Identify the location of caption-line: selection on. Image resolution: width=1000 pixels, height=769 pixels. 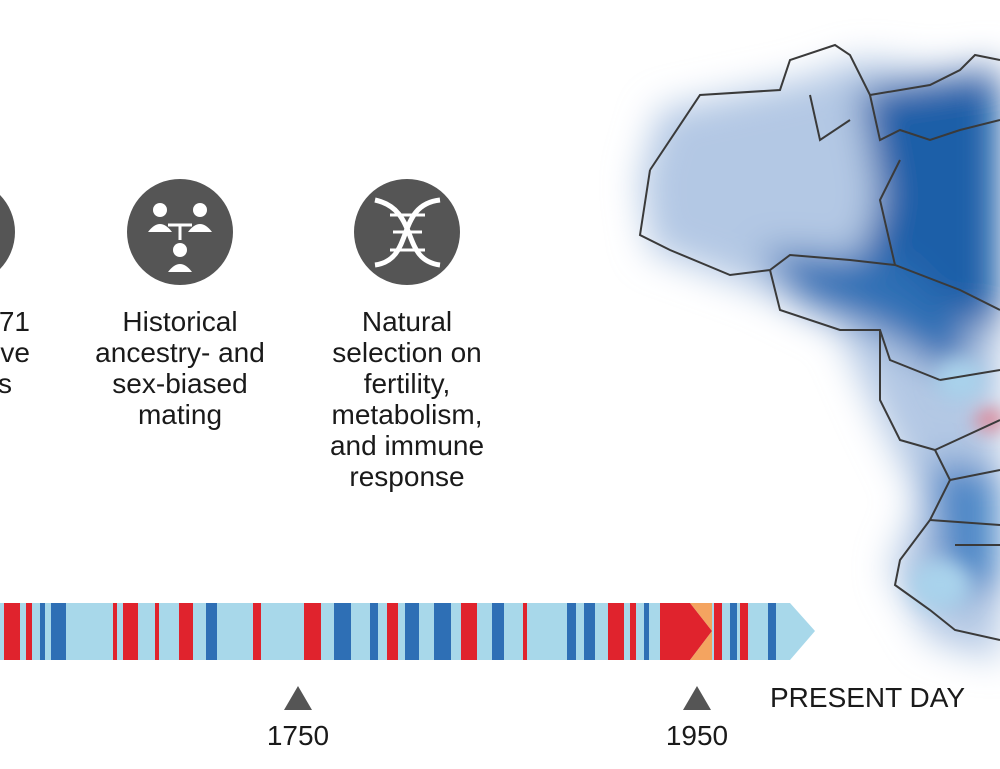
(406, 352).